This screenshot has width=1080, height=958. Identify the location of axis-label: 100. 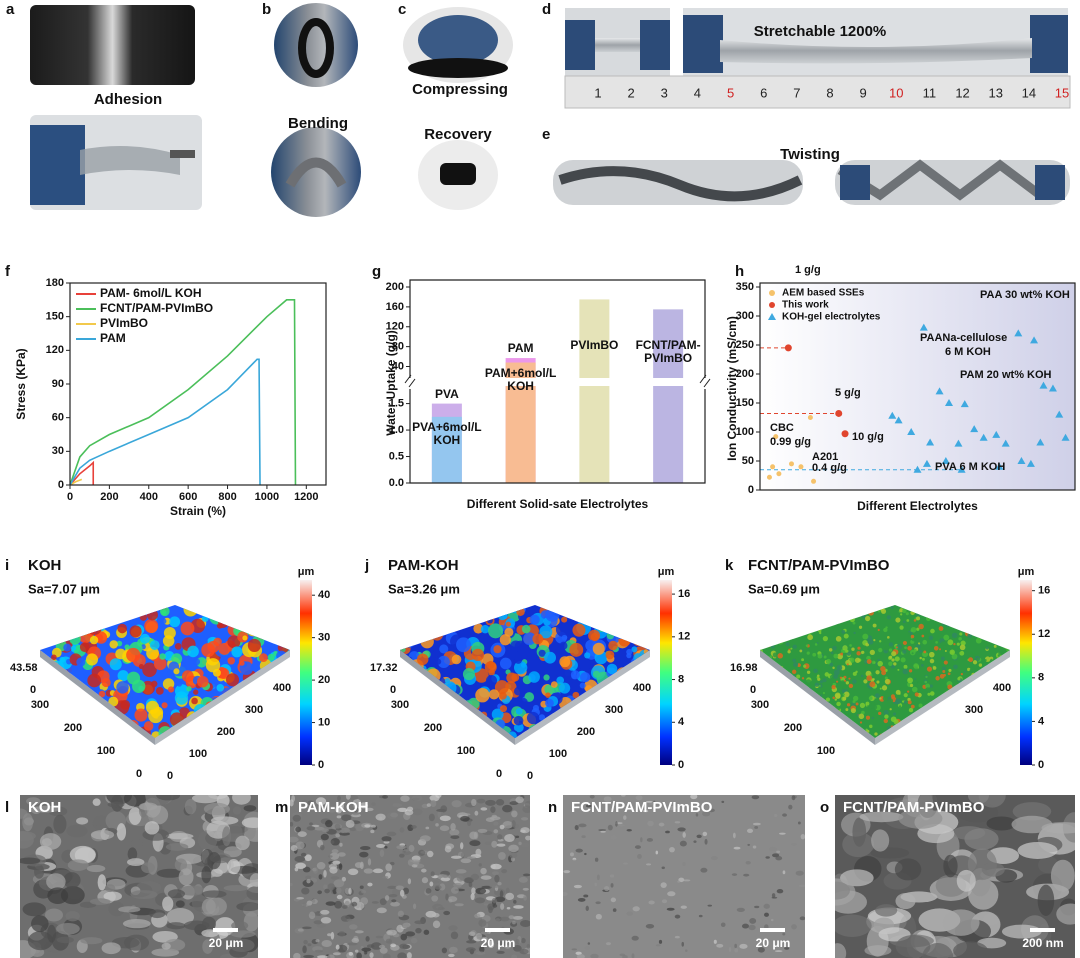
(106, 751).